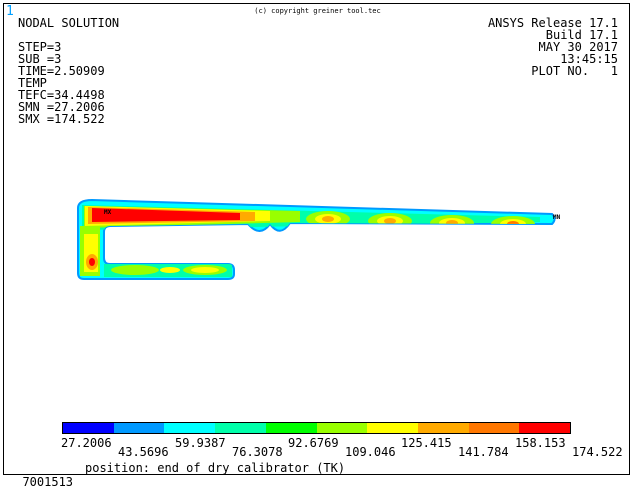 This screenshot has width=635, height=503. Describe the element at coordinates (61, 95) in the screenshot. I see `info-tefc: TEFC=34.4498` at that location.